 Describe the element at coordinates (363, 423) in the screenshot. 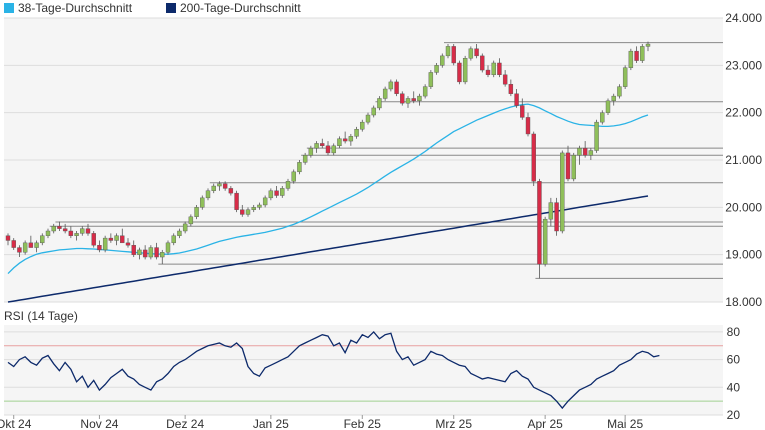

I see `x-tick-label: Feb 25` at that location.